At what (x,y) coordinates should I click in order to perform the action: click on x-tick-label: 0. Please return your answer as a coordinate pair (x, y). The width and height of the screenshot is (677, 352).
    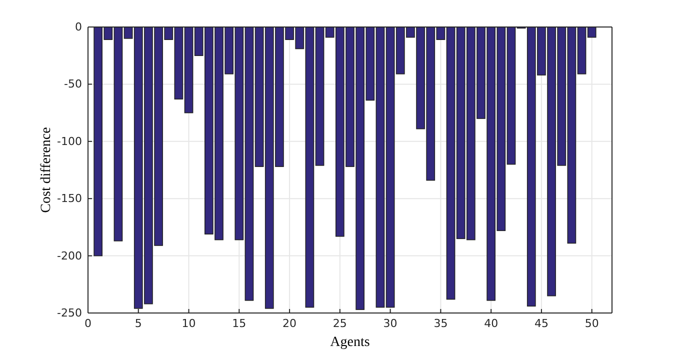
    Looking at the image, I should click on (88, 323).